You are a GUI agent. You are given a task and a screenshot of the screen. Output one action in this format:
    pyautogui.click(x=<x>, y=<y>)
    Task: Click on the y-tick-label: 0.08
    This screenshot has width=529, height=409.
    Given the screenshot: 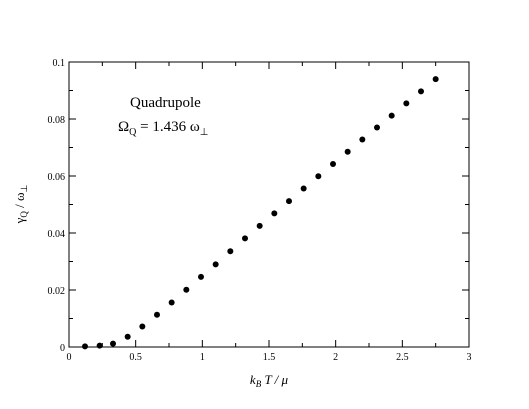 What is the action you would take?
    pyautogui.click(x=57, y=120)
    